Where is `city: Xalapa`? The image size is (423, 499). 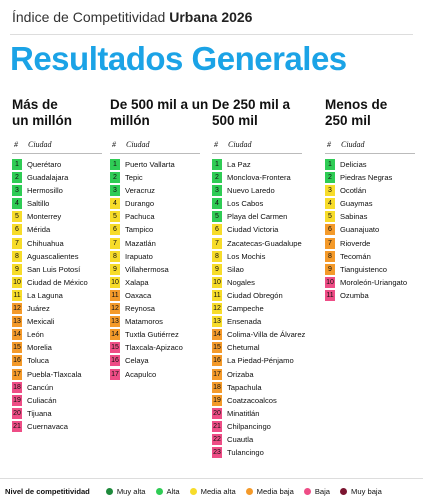
city: Xalapa is located at coordinates (137, 282).